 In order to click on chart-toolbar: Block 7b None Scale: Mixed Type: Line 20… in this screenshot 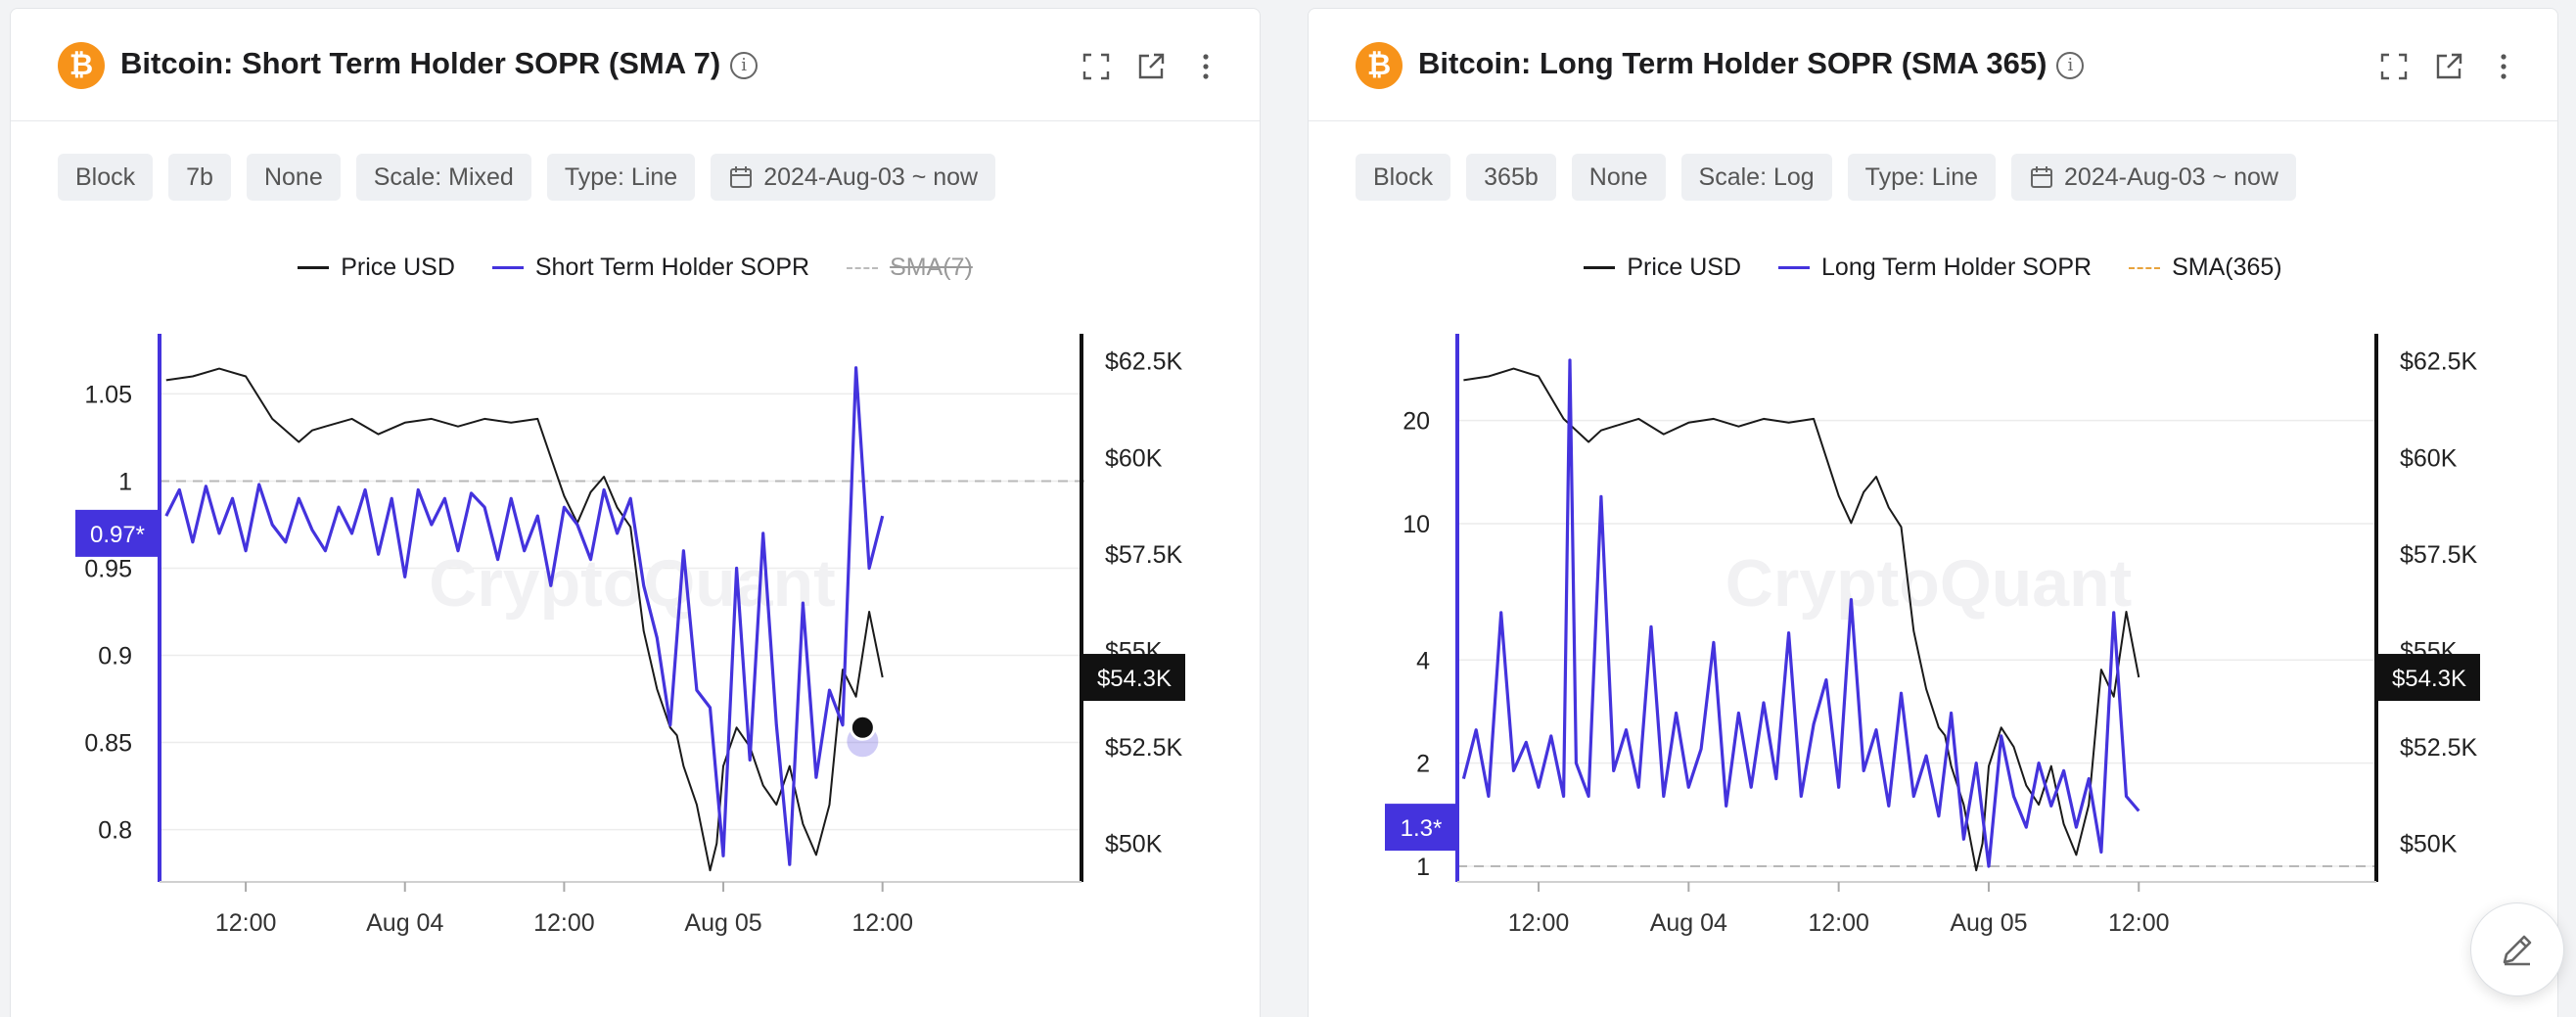, I will do `click(527, 177)`.